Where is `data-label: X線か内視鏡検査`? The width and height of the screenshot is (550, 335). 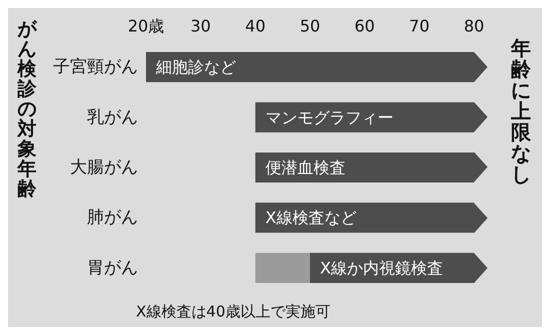 data-label: X線か内視鏡検査 is located at coordinates (381, 268).